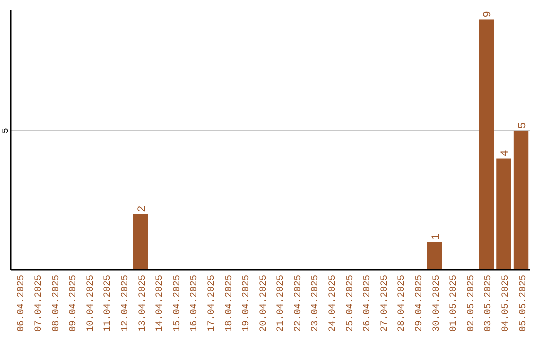 This screenshot has width=540, height=340. I want to click on x-tick-label: 25.04.2025, so click(350, 303).